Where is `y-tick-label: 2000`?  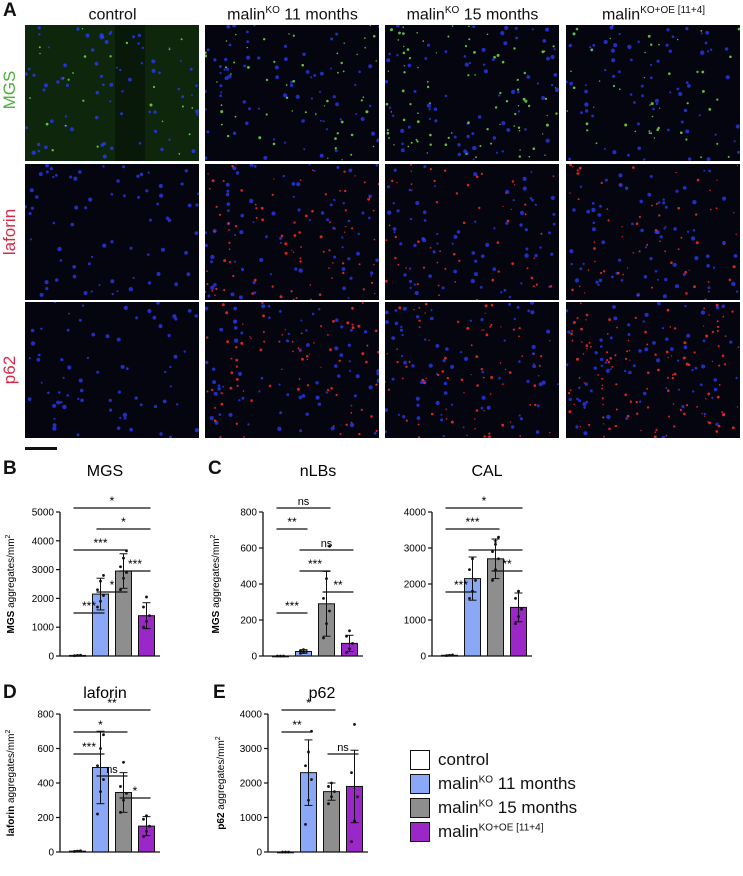 y-tick-label: 2000 is located at coordinates (415, 585).